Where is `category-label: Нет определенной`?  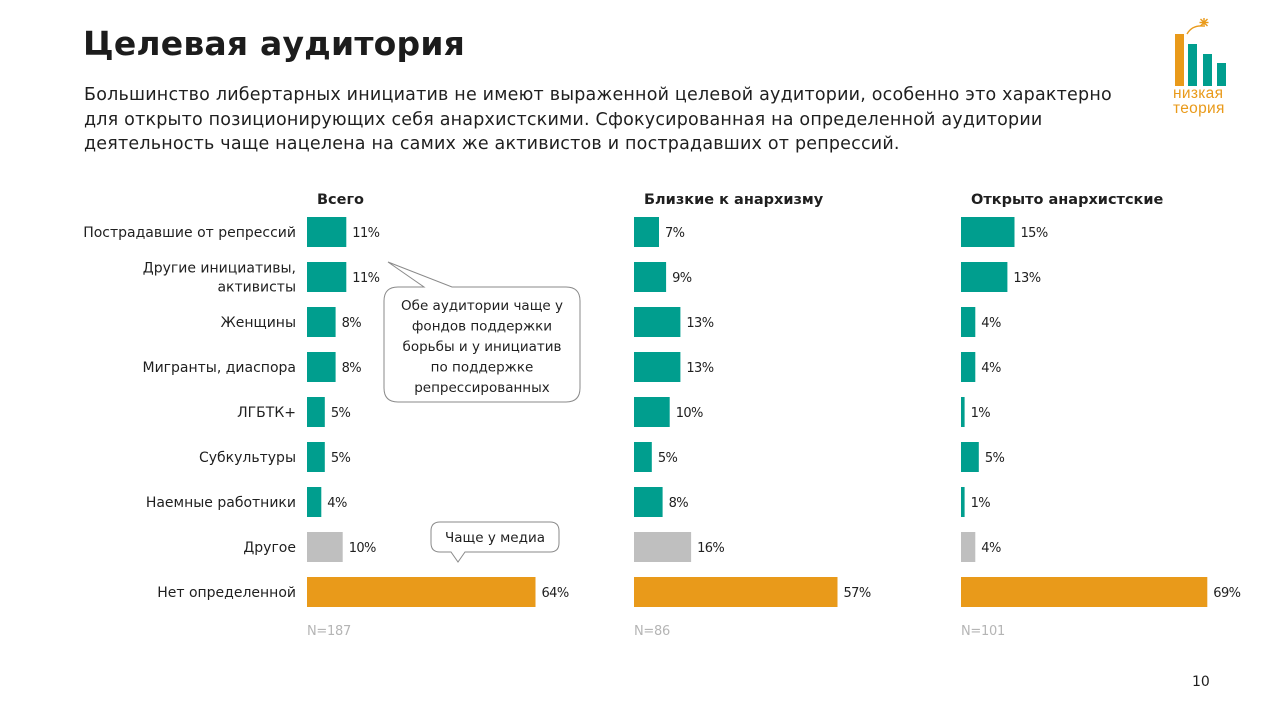 category-label: Нет определенной is located at coordinates (226, 593).